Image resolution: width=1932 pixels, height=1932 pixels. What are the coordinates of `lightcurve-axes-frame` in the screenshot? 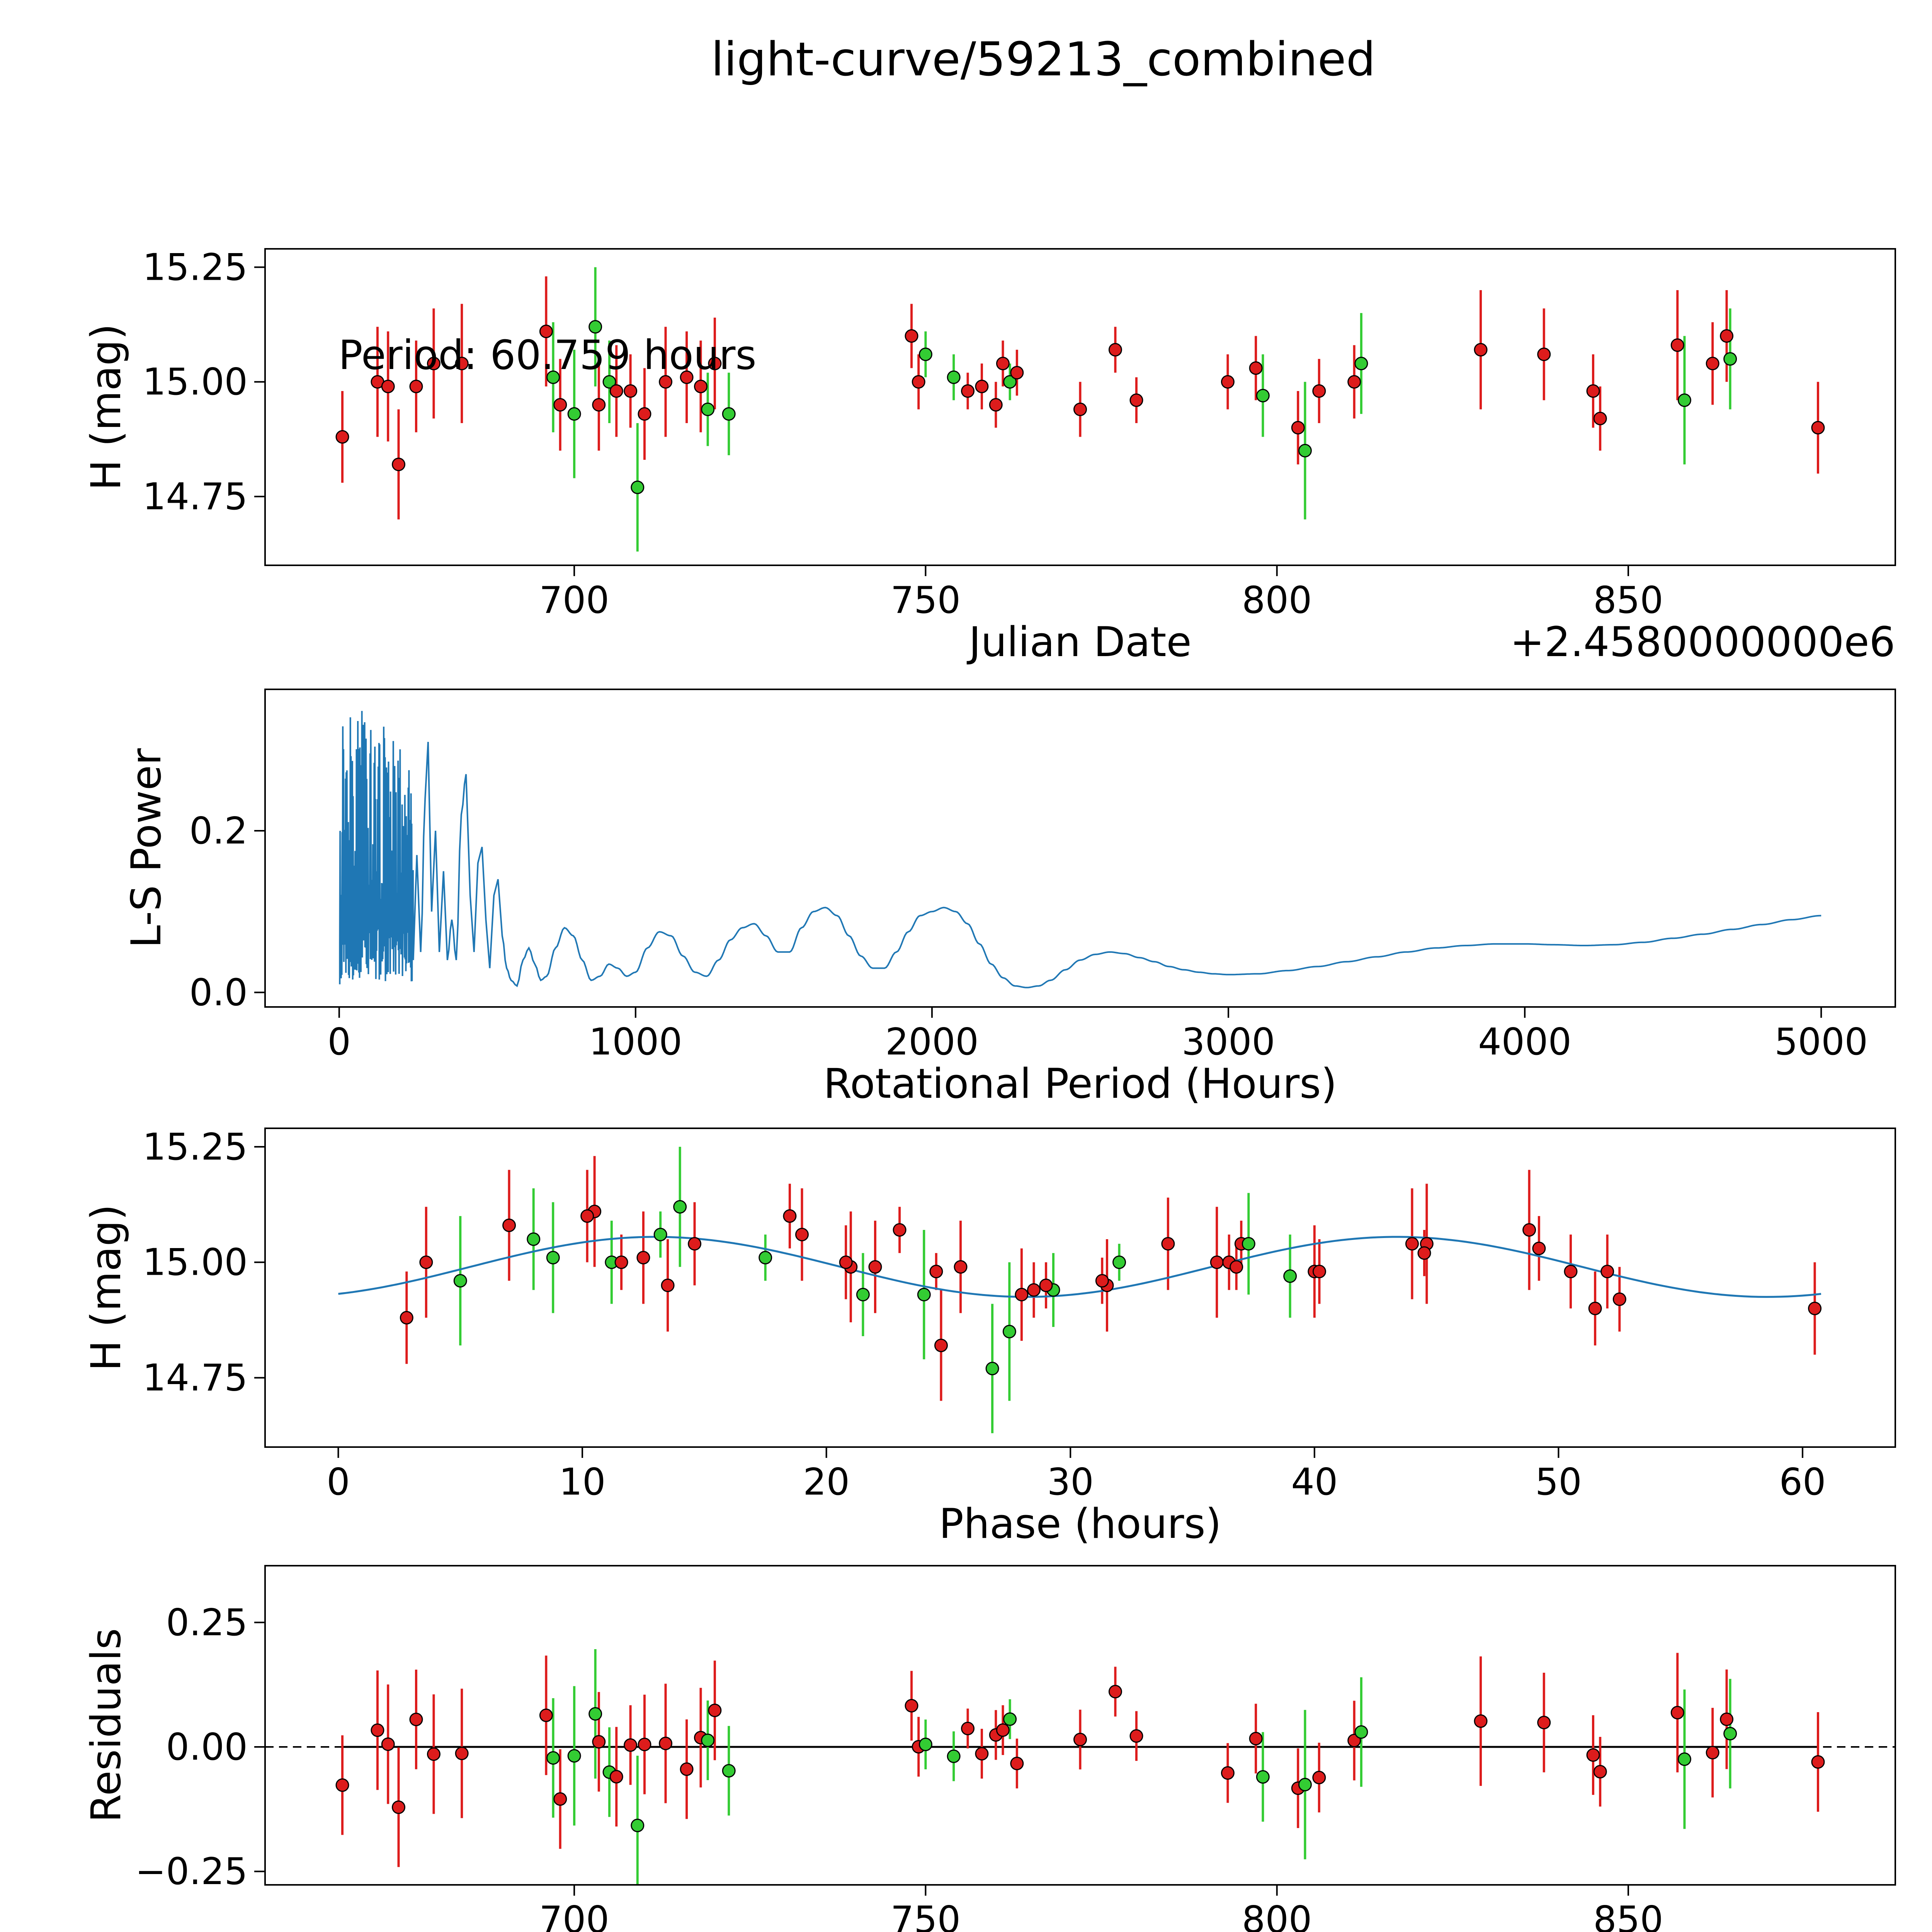 It's located at (1080, 407).